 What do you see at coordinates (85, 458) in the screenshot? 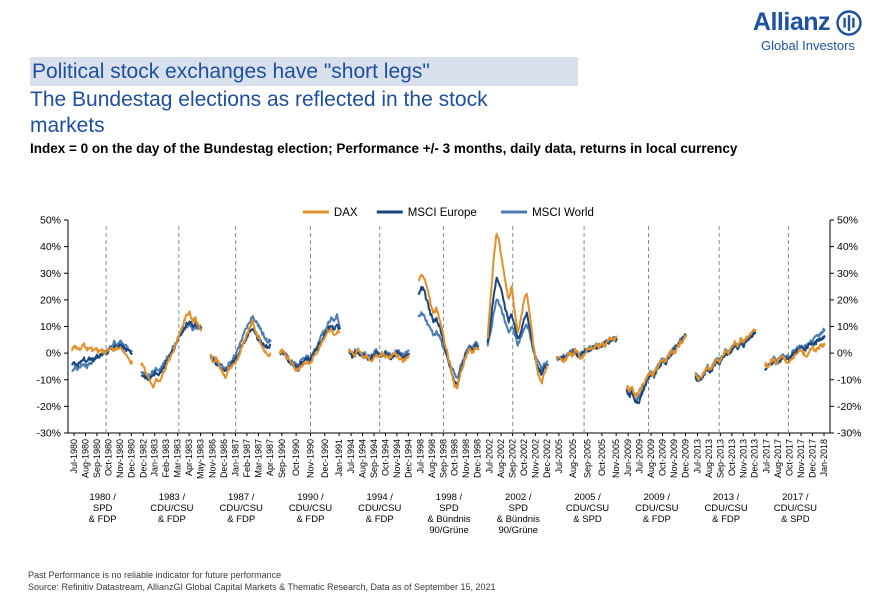
I see `x-tick-label: Aug-1980` at bounding box center [85, 458].